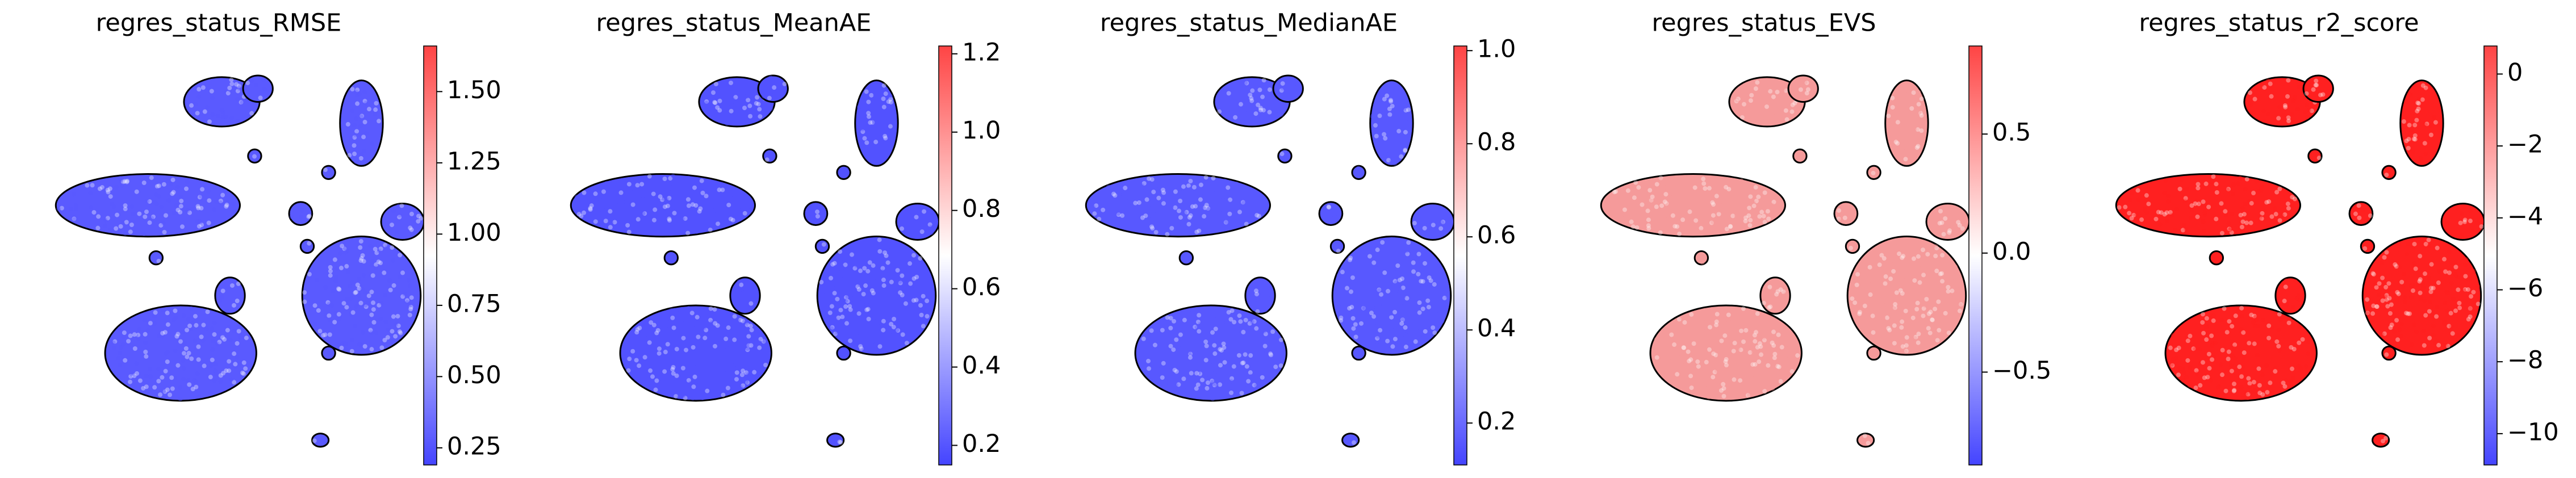 This screenshot has height=478, width=2576. What do you see at coordinates (1865, 440) in the screenshot?
I see `cluster-outline` at bounding box center [1865, 440].